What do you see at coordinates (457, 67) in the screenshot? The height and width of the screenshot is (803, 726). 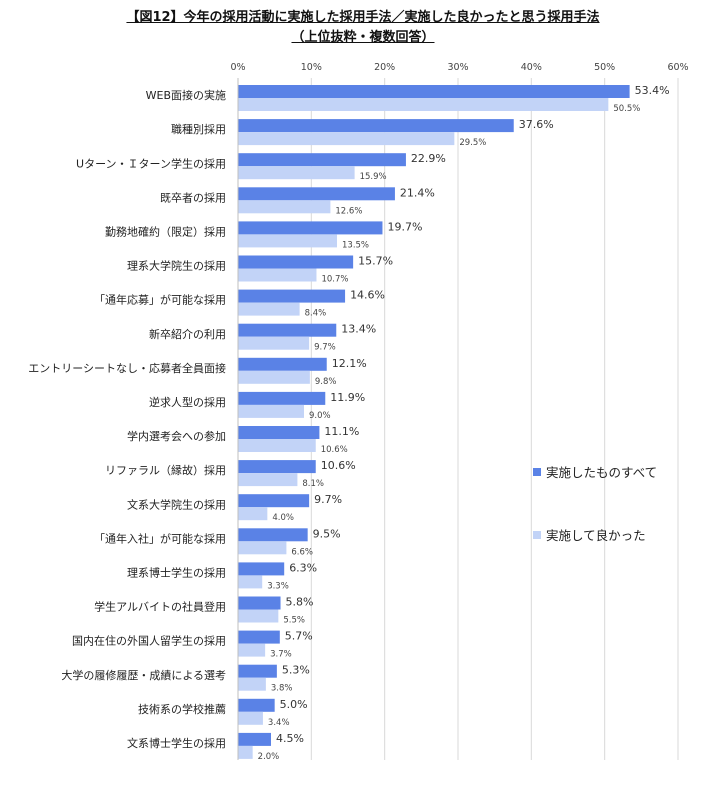 I see `x-tick-label: 30%` at bounding box center [457, 67].